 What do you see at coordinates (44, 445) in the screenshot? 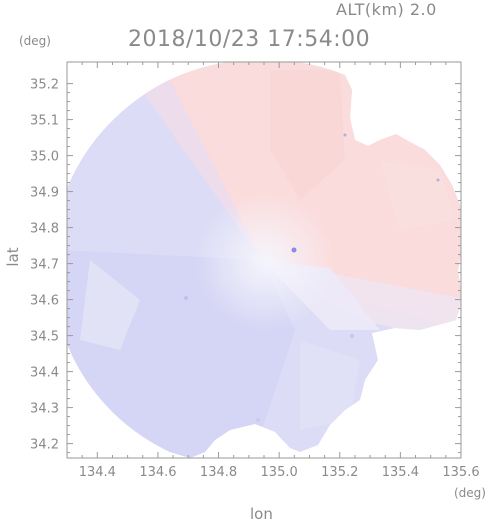
I see `y-tick-label: 34.2` at bounding box center [44, 445].